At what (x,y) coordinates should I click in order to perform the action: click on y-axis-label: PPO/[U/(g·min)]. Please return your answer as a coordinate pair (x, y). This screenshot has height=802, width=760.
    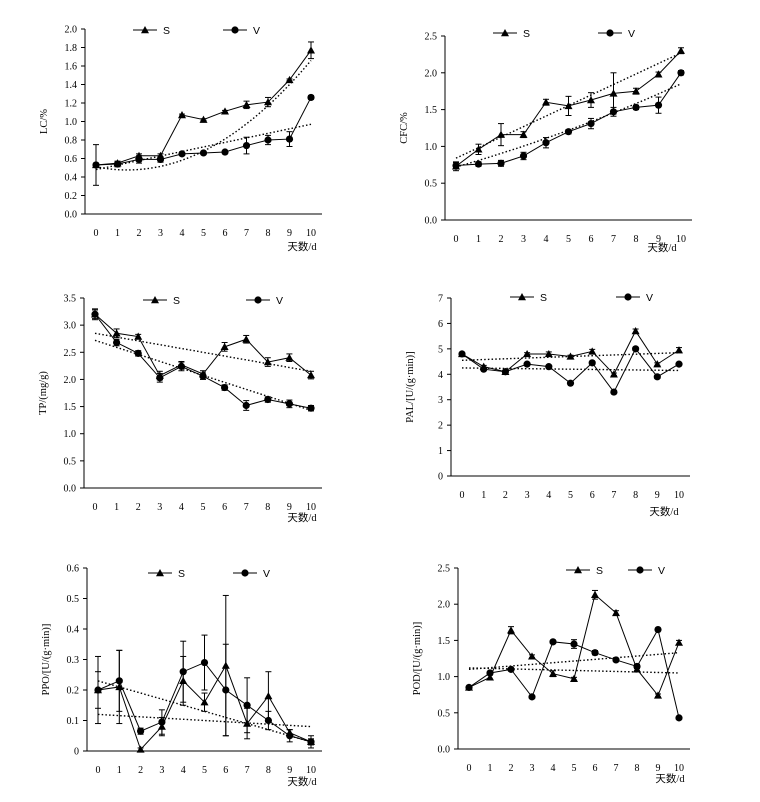
    Looking at the image, I should click on (46, 660).